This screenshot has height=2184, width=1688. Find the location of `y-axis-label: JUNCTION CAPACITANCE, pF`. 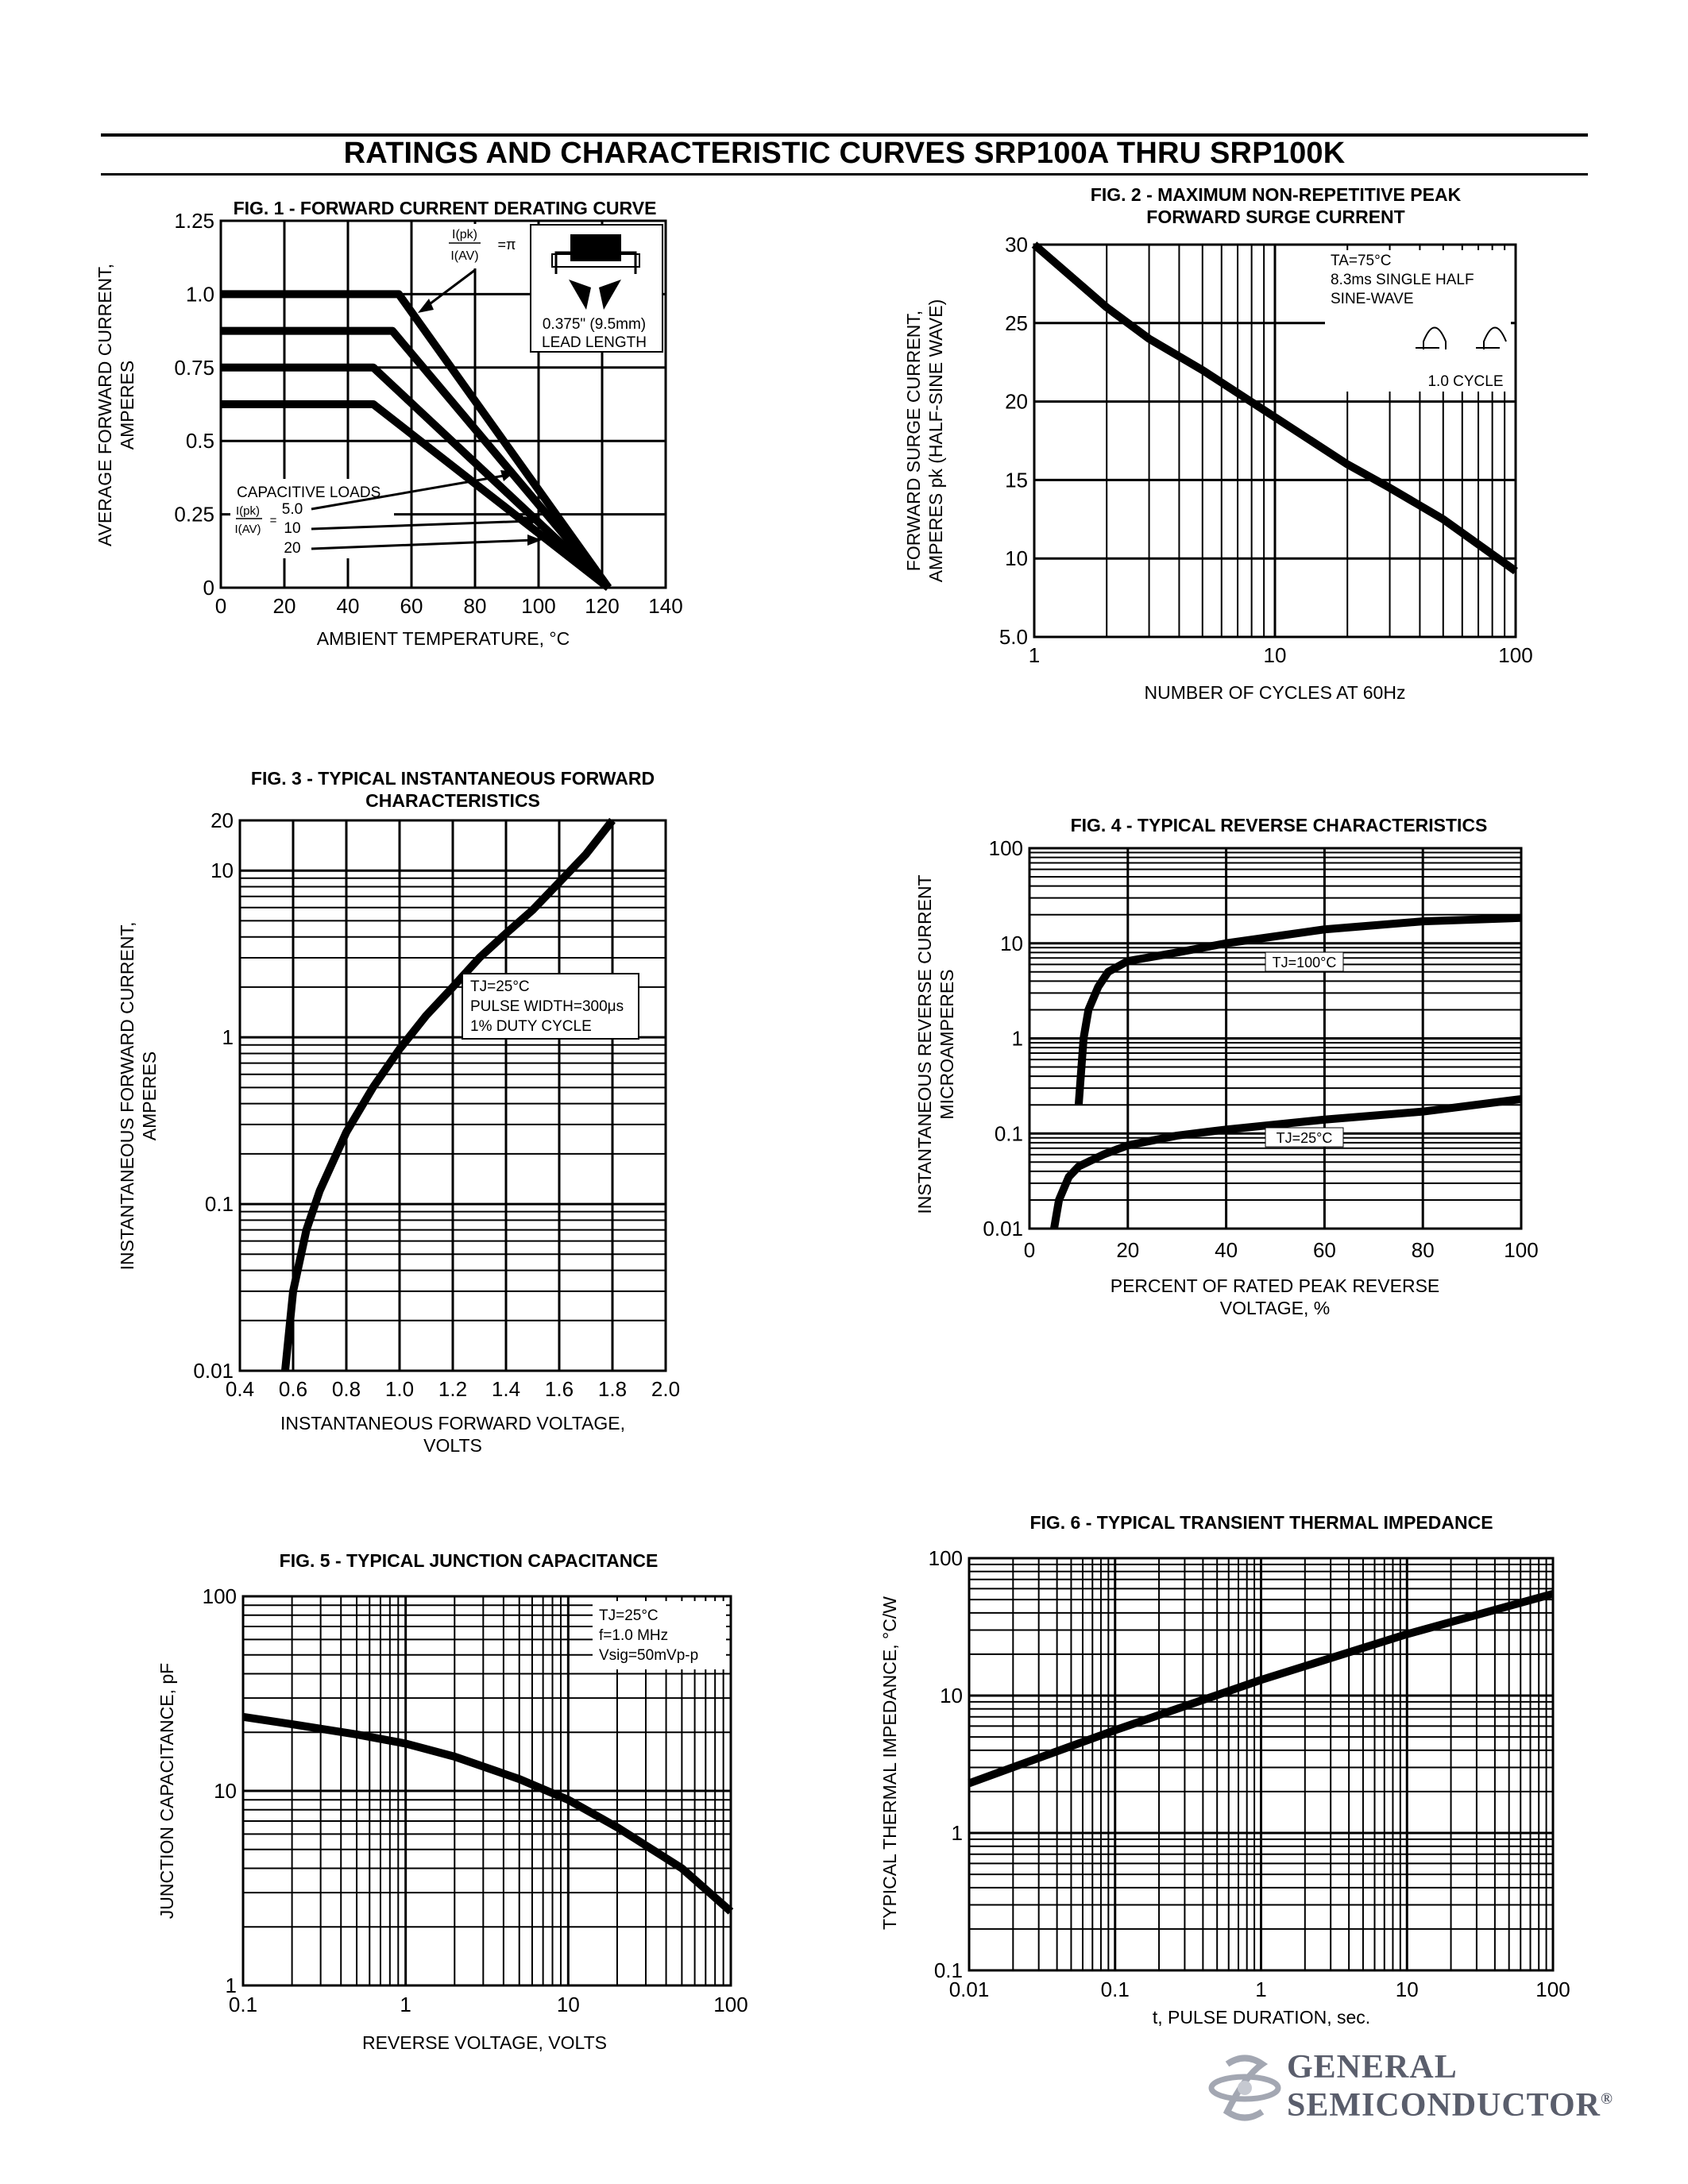

y-axis-label: JUNCTION CAPACITANCE, pF is located at coordinates (166, 1791).